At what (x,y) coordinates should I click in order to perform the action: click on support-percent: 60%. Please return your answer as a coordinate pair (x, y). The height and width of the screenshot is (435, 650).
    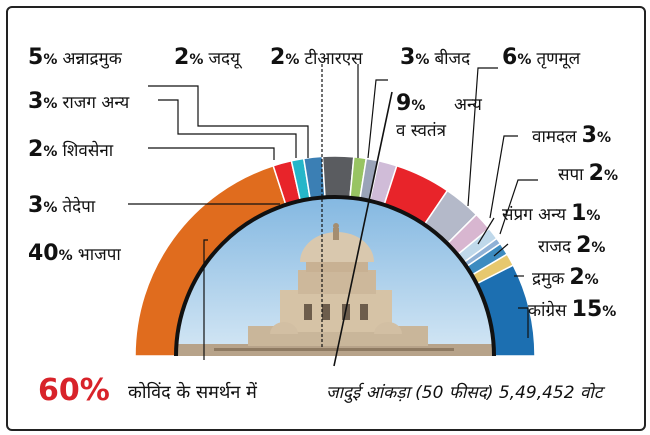
    Looking at the image, I should click on (74, 390).